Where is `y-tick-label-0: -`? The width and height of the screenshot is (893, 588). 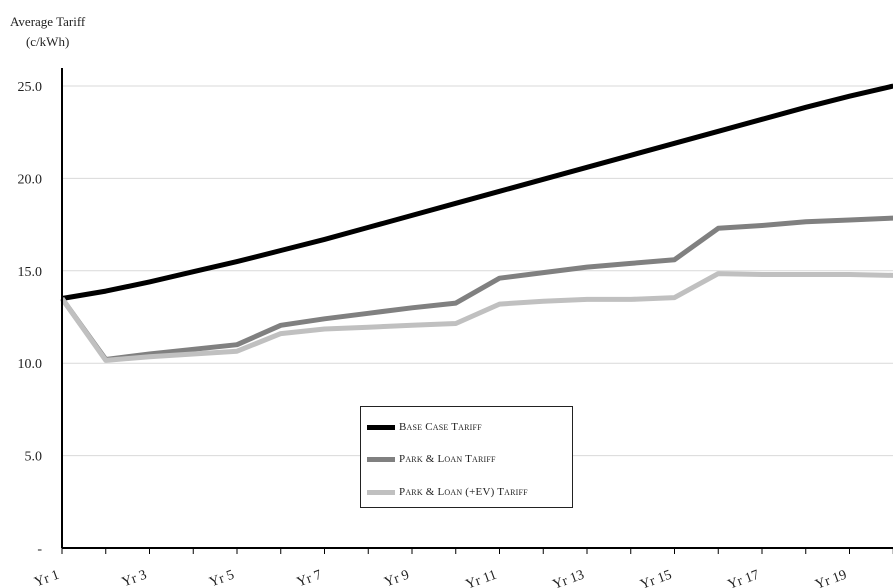
y-tick-label-0: - is located at coordinates (39, 549).